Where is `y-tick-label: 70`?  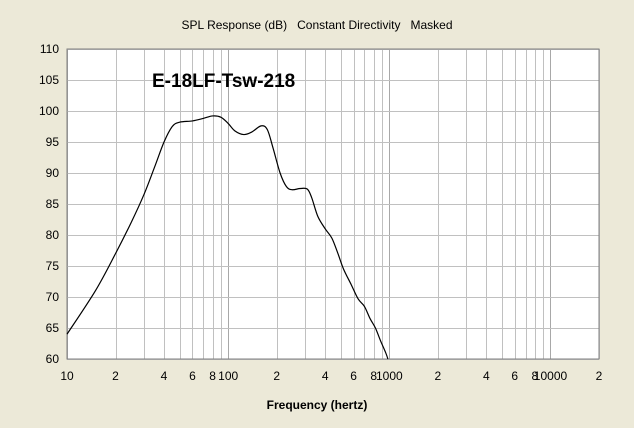
y-tick-label: 70 is located at coordinates (53, 297).